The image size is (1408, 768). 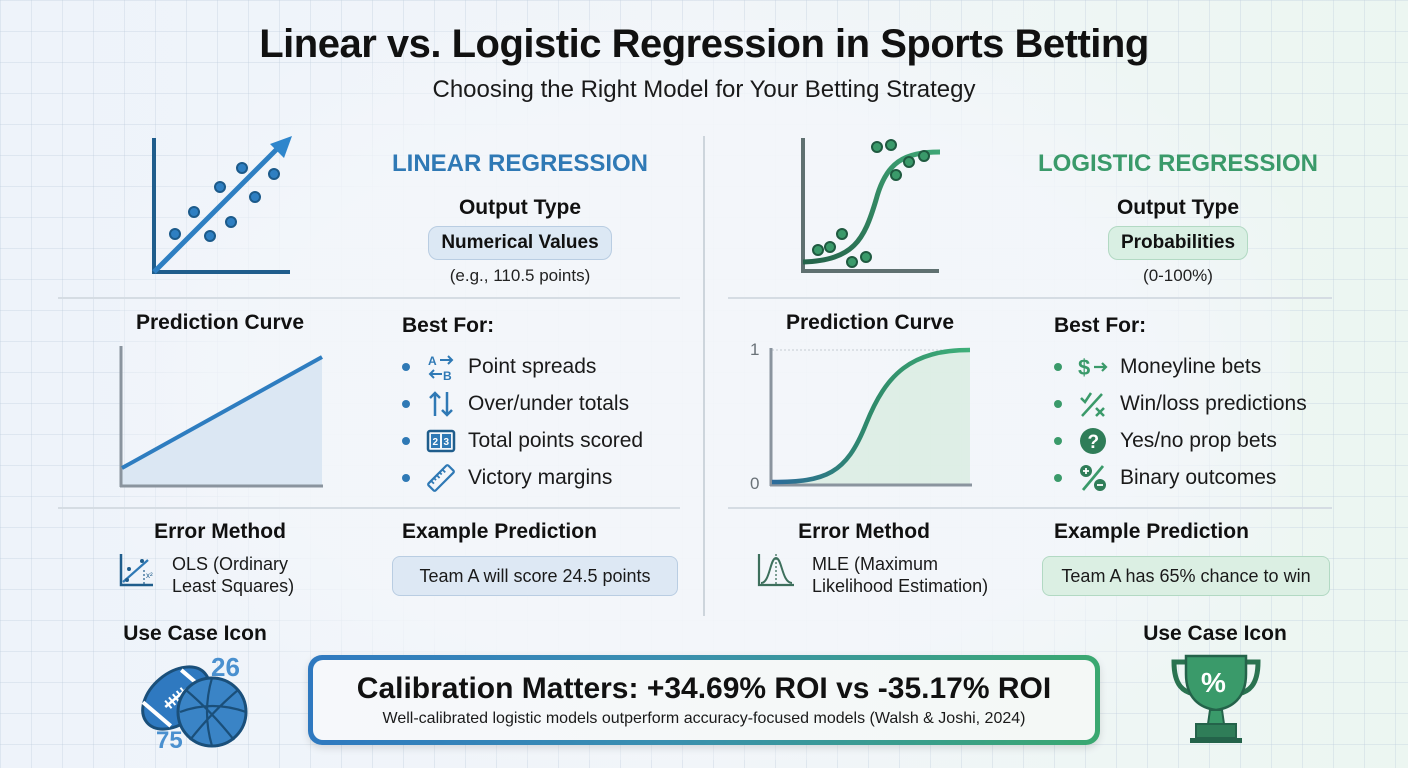 What do you see at coordinates (870, 417) in the screenshot?
I see `logistic-prediction-curve-chart` at bounding box center [870, 417].